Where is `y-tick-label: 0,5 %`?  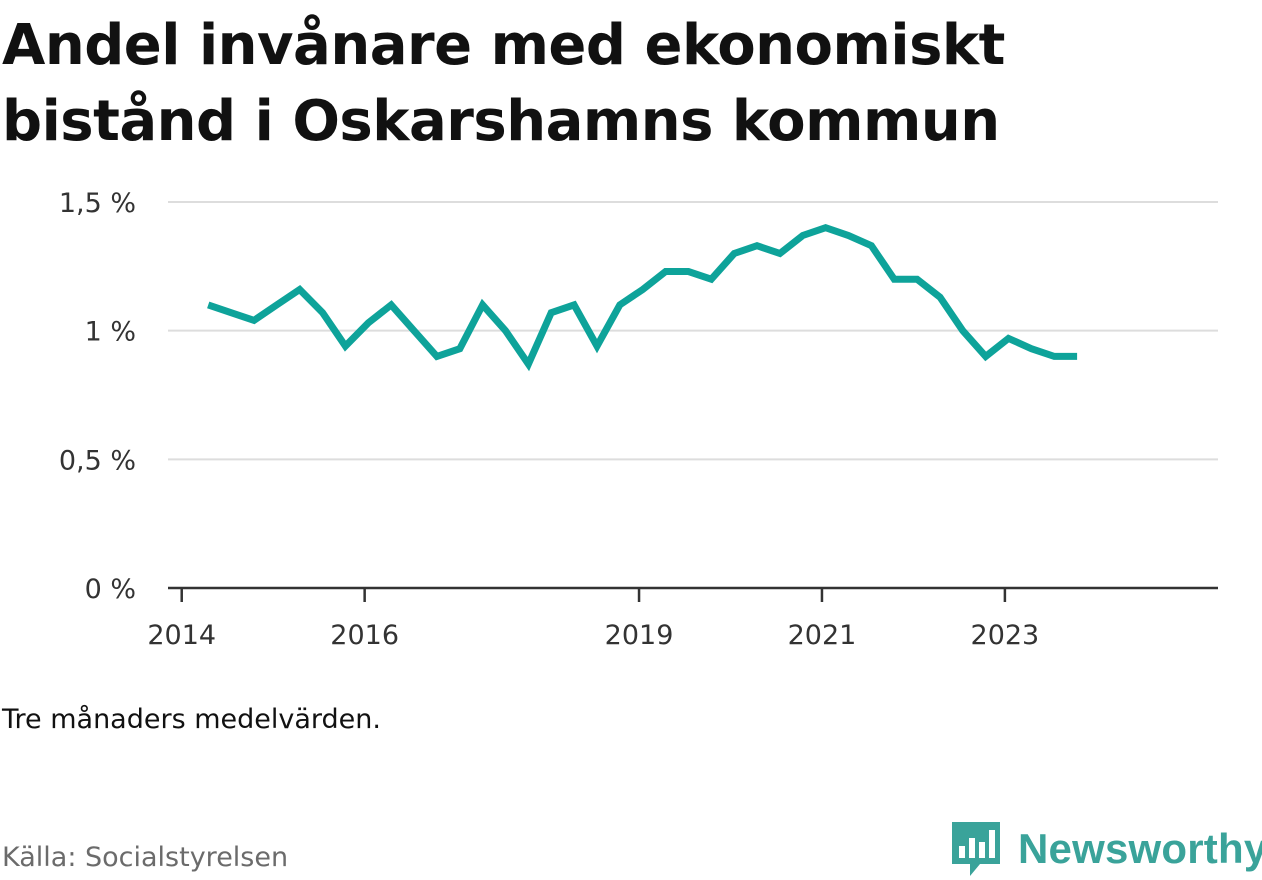
y-tick-label: 0,5 % is located at coordinates (97, 460).